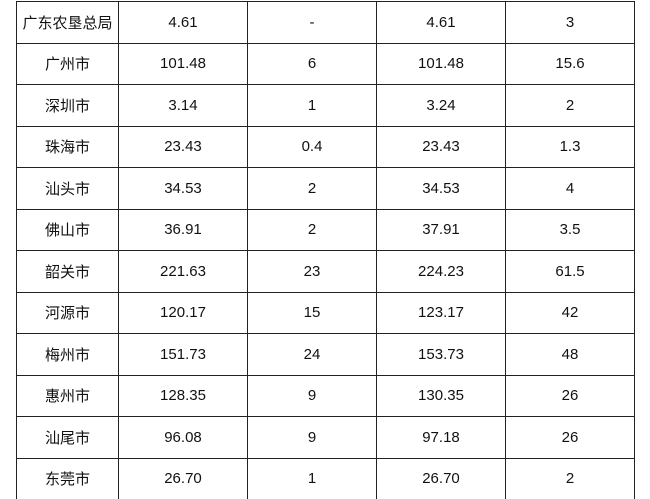 Image resolution: width=650 pixels, height=499 pixels. I want to click on value-cell: 3, so click(570, 22).